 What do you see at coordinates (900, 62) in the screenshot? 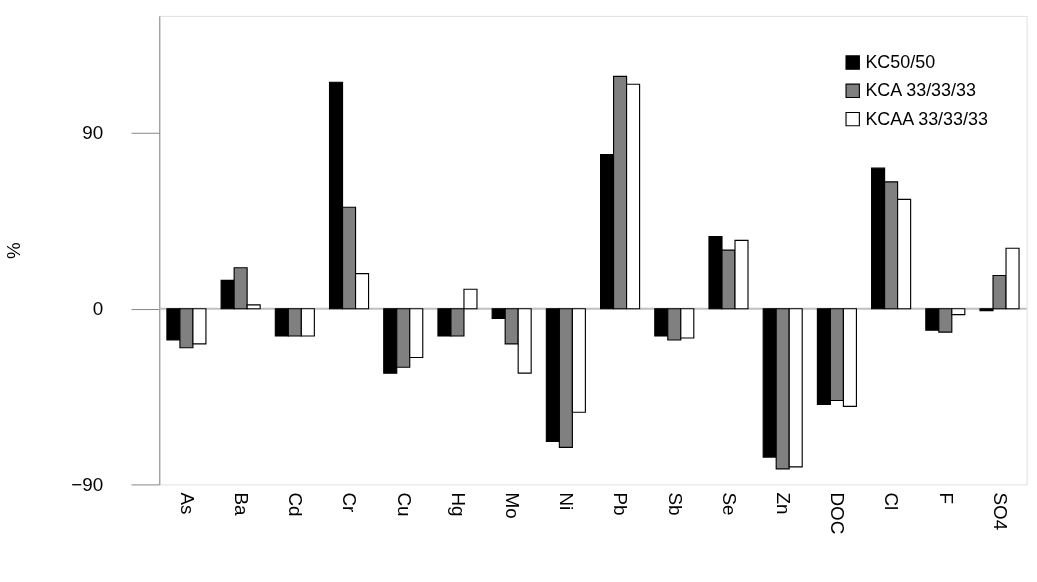
I see `legend-label: KC50/50` at bounding box center [900, 62].